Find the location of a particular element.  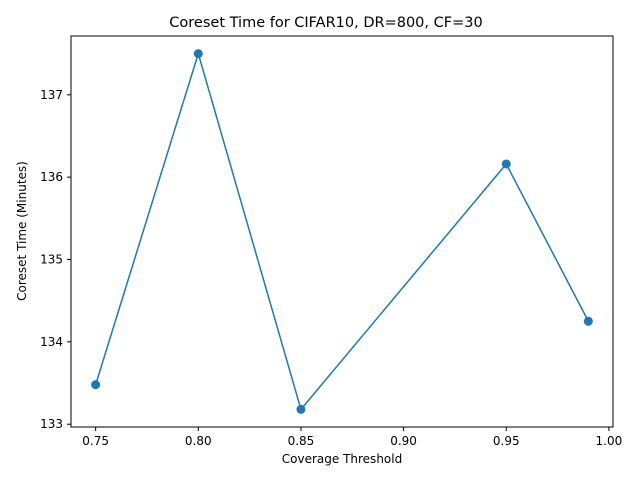

chart-title: Coreset Time for CIFAR10, DR=800, CF=30 is located at coordinates (325, 23).